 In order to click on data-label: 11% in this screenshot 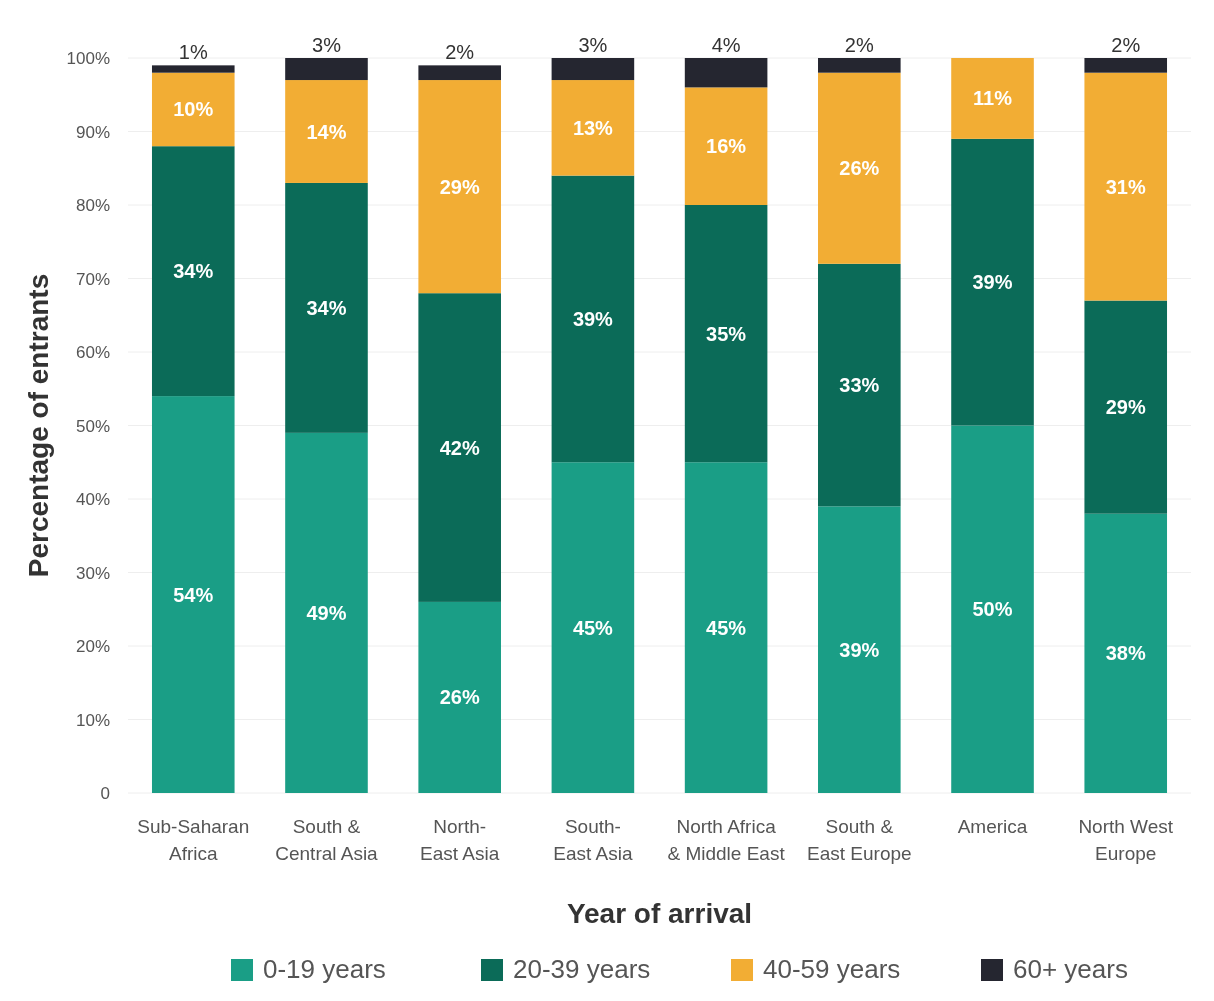, I will do `click(993, 98)`.